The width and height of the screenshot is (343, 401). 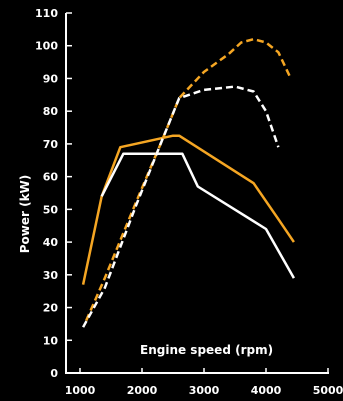 What do you see at coordinates (51, 308) in the screenshot?
I see `y-tick-label: 20` at bounding box center [51, 308].